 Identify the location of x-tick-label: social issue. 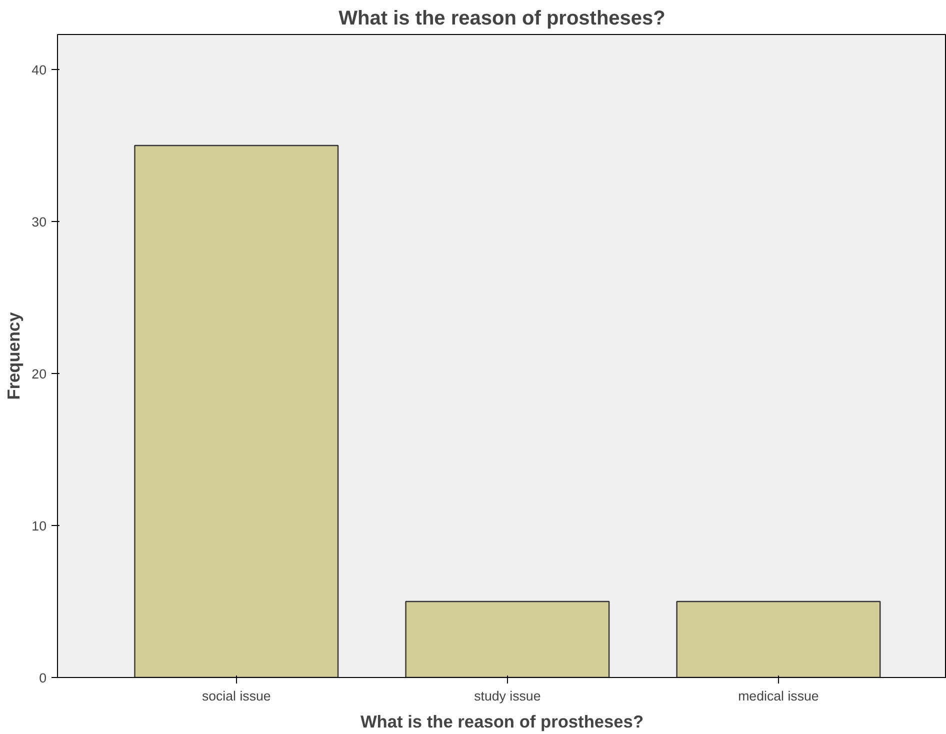
(236, 696).